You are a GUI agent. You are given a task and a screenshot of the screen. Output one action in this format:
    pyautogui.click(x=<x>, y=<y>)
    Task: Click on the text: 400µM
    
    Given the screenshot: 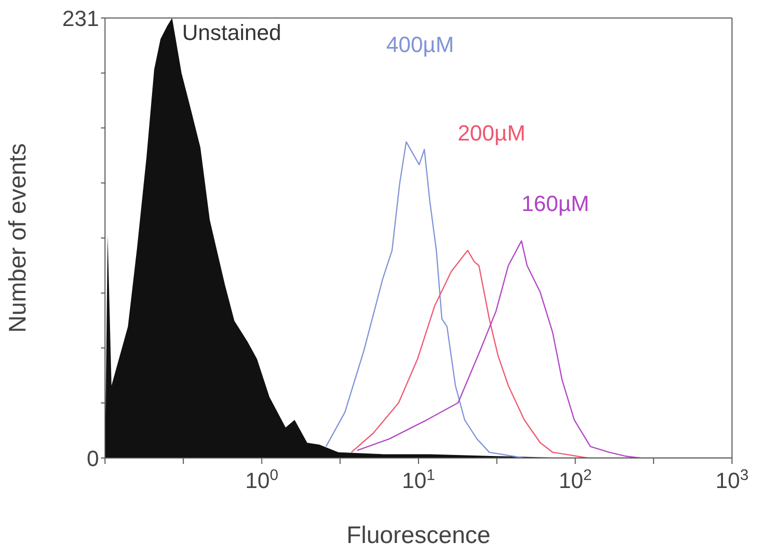 What is the action you would take?
    pyautogui.click(x=420, y=44)
    